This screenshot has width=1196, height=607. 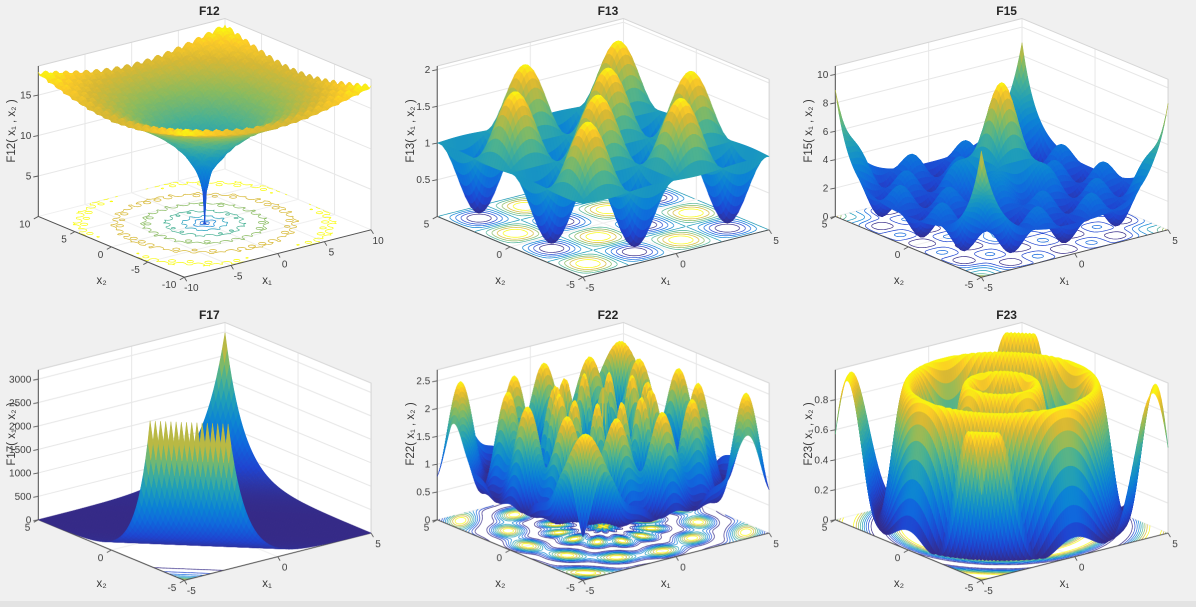 What do you see at coordinates (1006, 314) in the screenshot?
I see `plot-title: F23` at bounding box center [1006, 314].